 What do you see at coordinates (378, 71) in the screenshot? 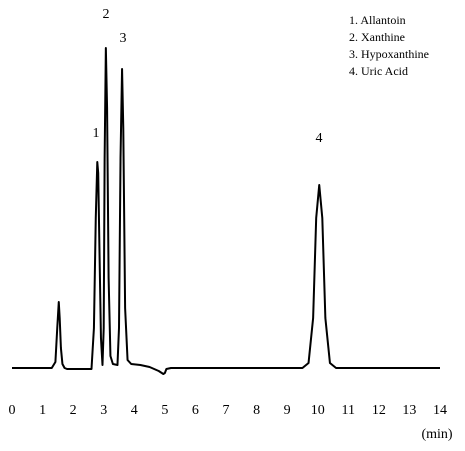
I see `legend-entry: 4. Uric Acid` at bounding box center [378, 71].